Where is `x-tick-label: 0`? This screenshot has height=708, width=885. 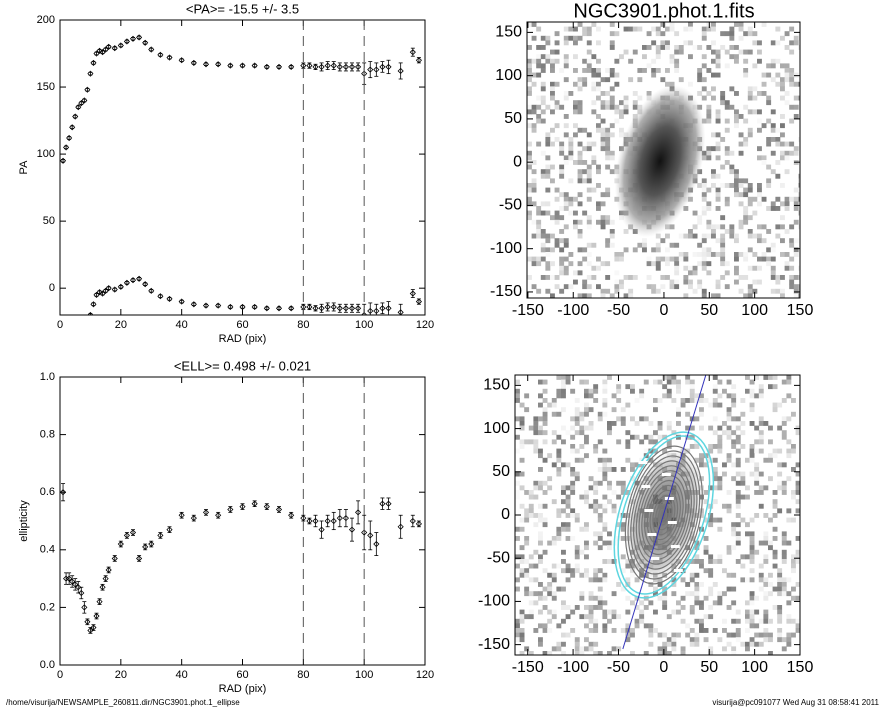 x-tick-label: 0 is located at coordinates (663, 667).